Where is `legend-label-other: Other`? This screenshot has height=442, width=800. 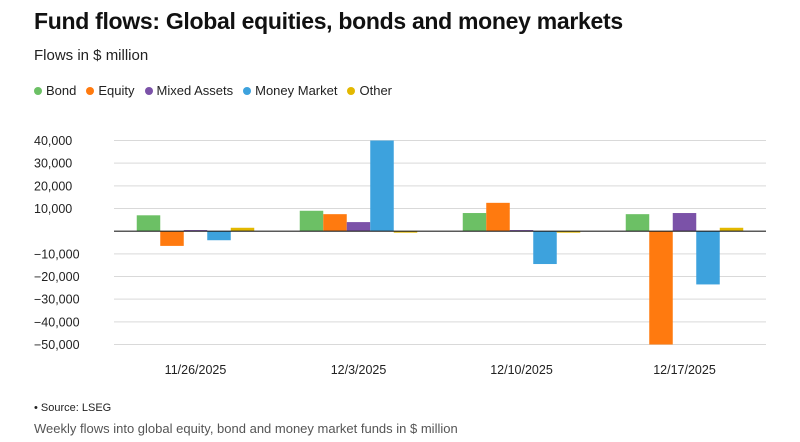
legend-label-other: Other is located at coordinates (375, 90).